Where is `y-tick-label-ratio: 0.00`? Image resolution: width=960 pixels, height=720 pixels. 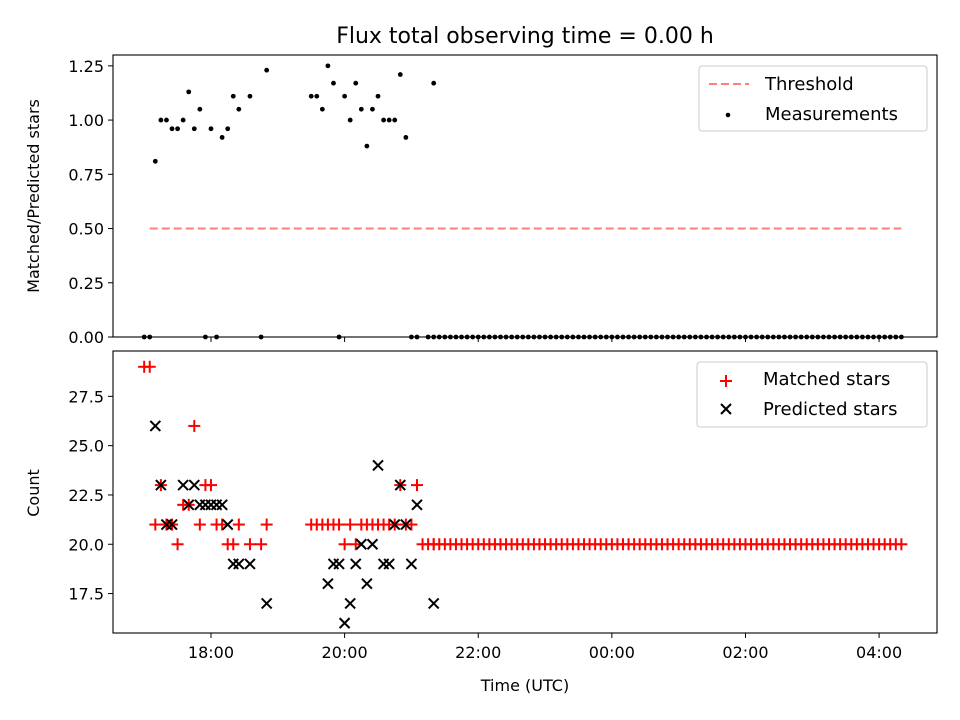
y-tick-label-ratio: 0.00 is located at coordinates (86, 337).